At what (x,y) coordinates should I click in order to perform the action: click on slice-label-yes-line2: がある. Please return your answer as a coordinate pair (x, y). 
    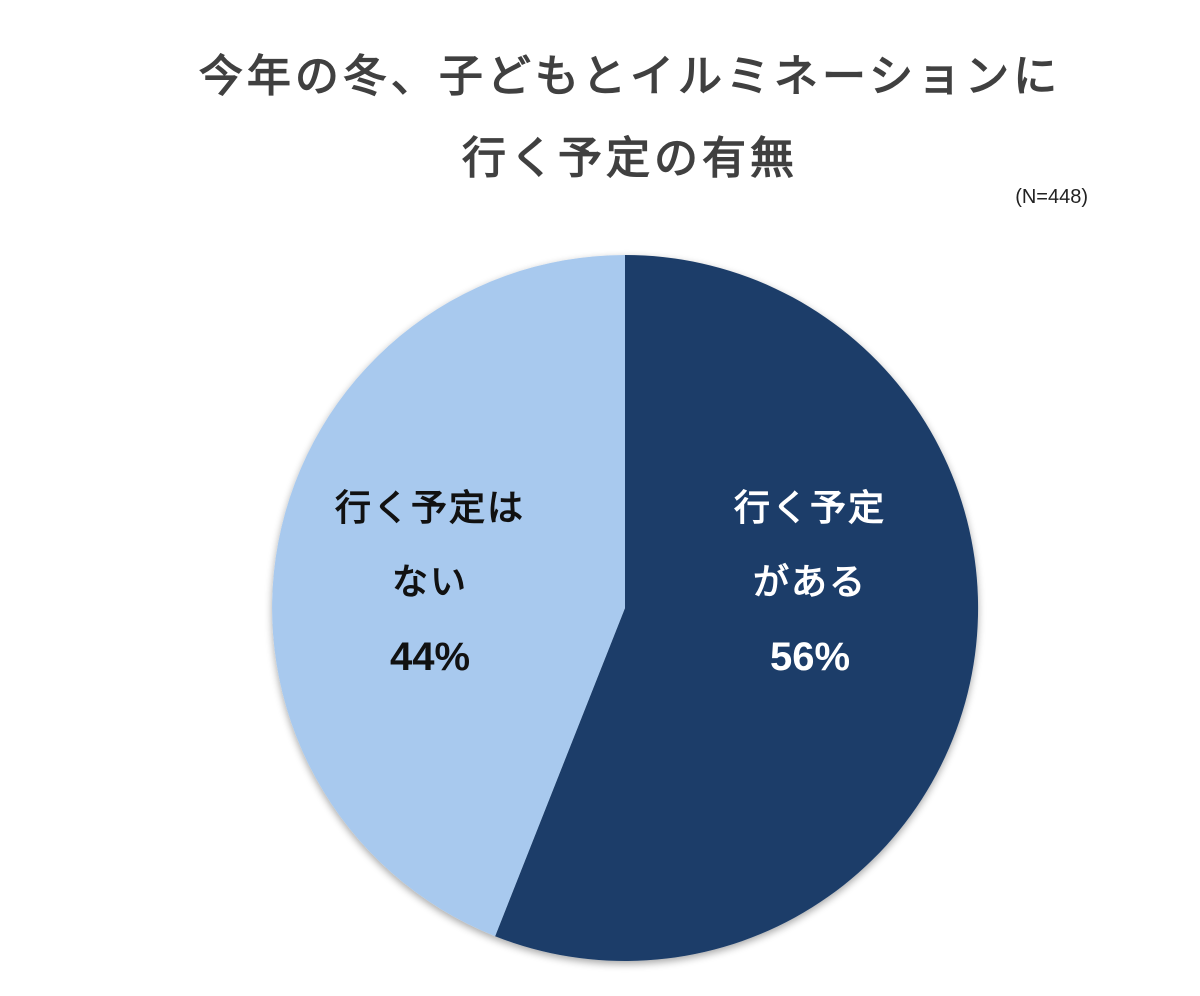
    Looking at the image, I should click on (809, 582).